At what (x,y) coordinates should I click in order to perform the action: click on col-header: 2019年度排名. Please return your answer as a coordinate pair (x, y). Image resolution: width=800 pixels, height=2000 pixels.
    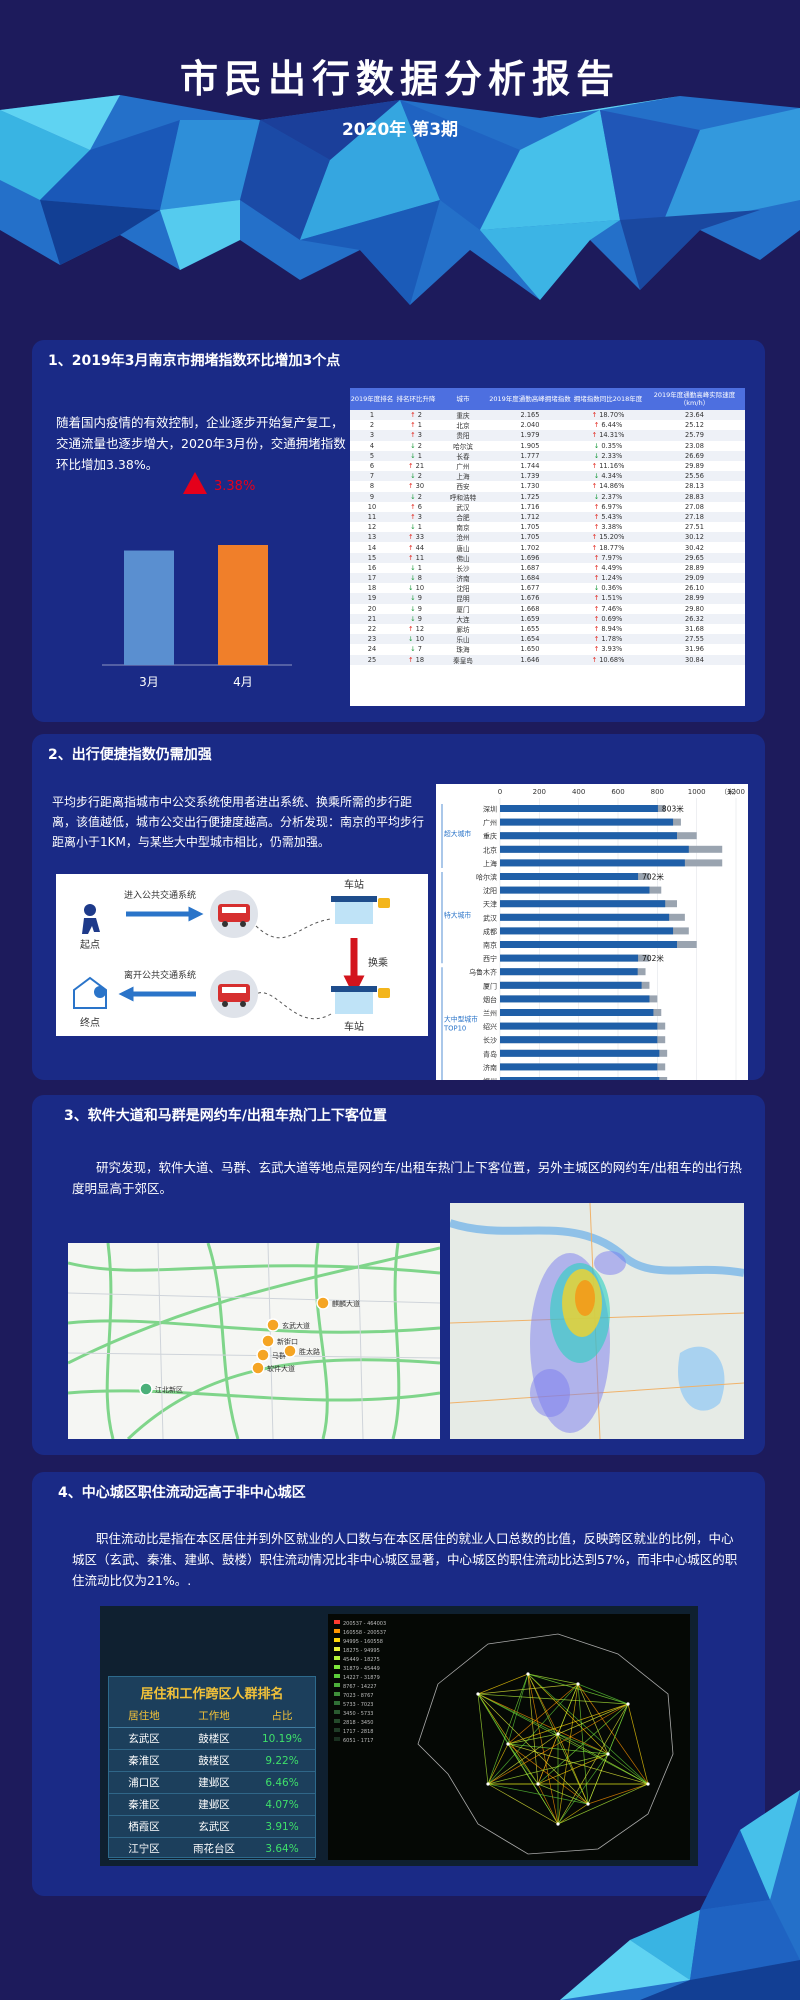
    Looking at the image, I should click on (372, 399).